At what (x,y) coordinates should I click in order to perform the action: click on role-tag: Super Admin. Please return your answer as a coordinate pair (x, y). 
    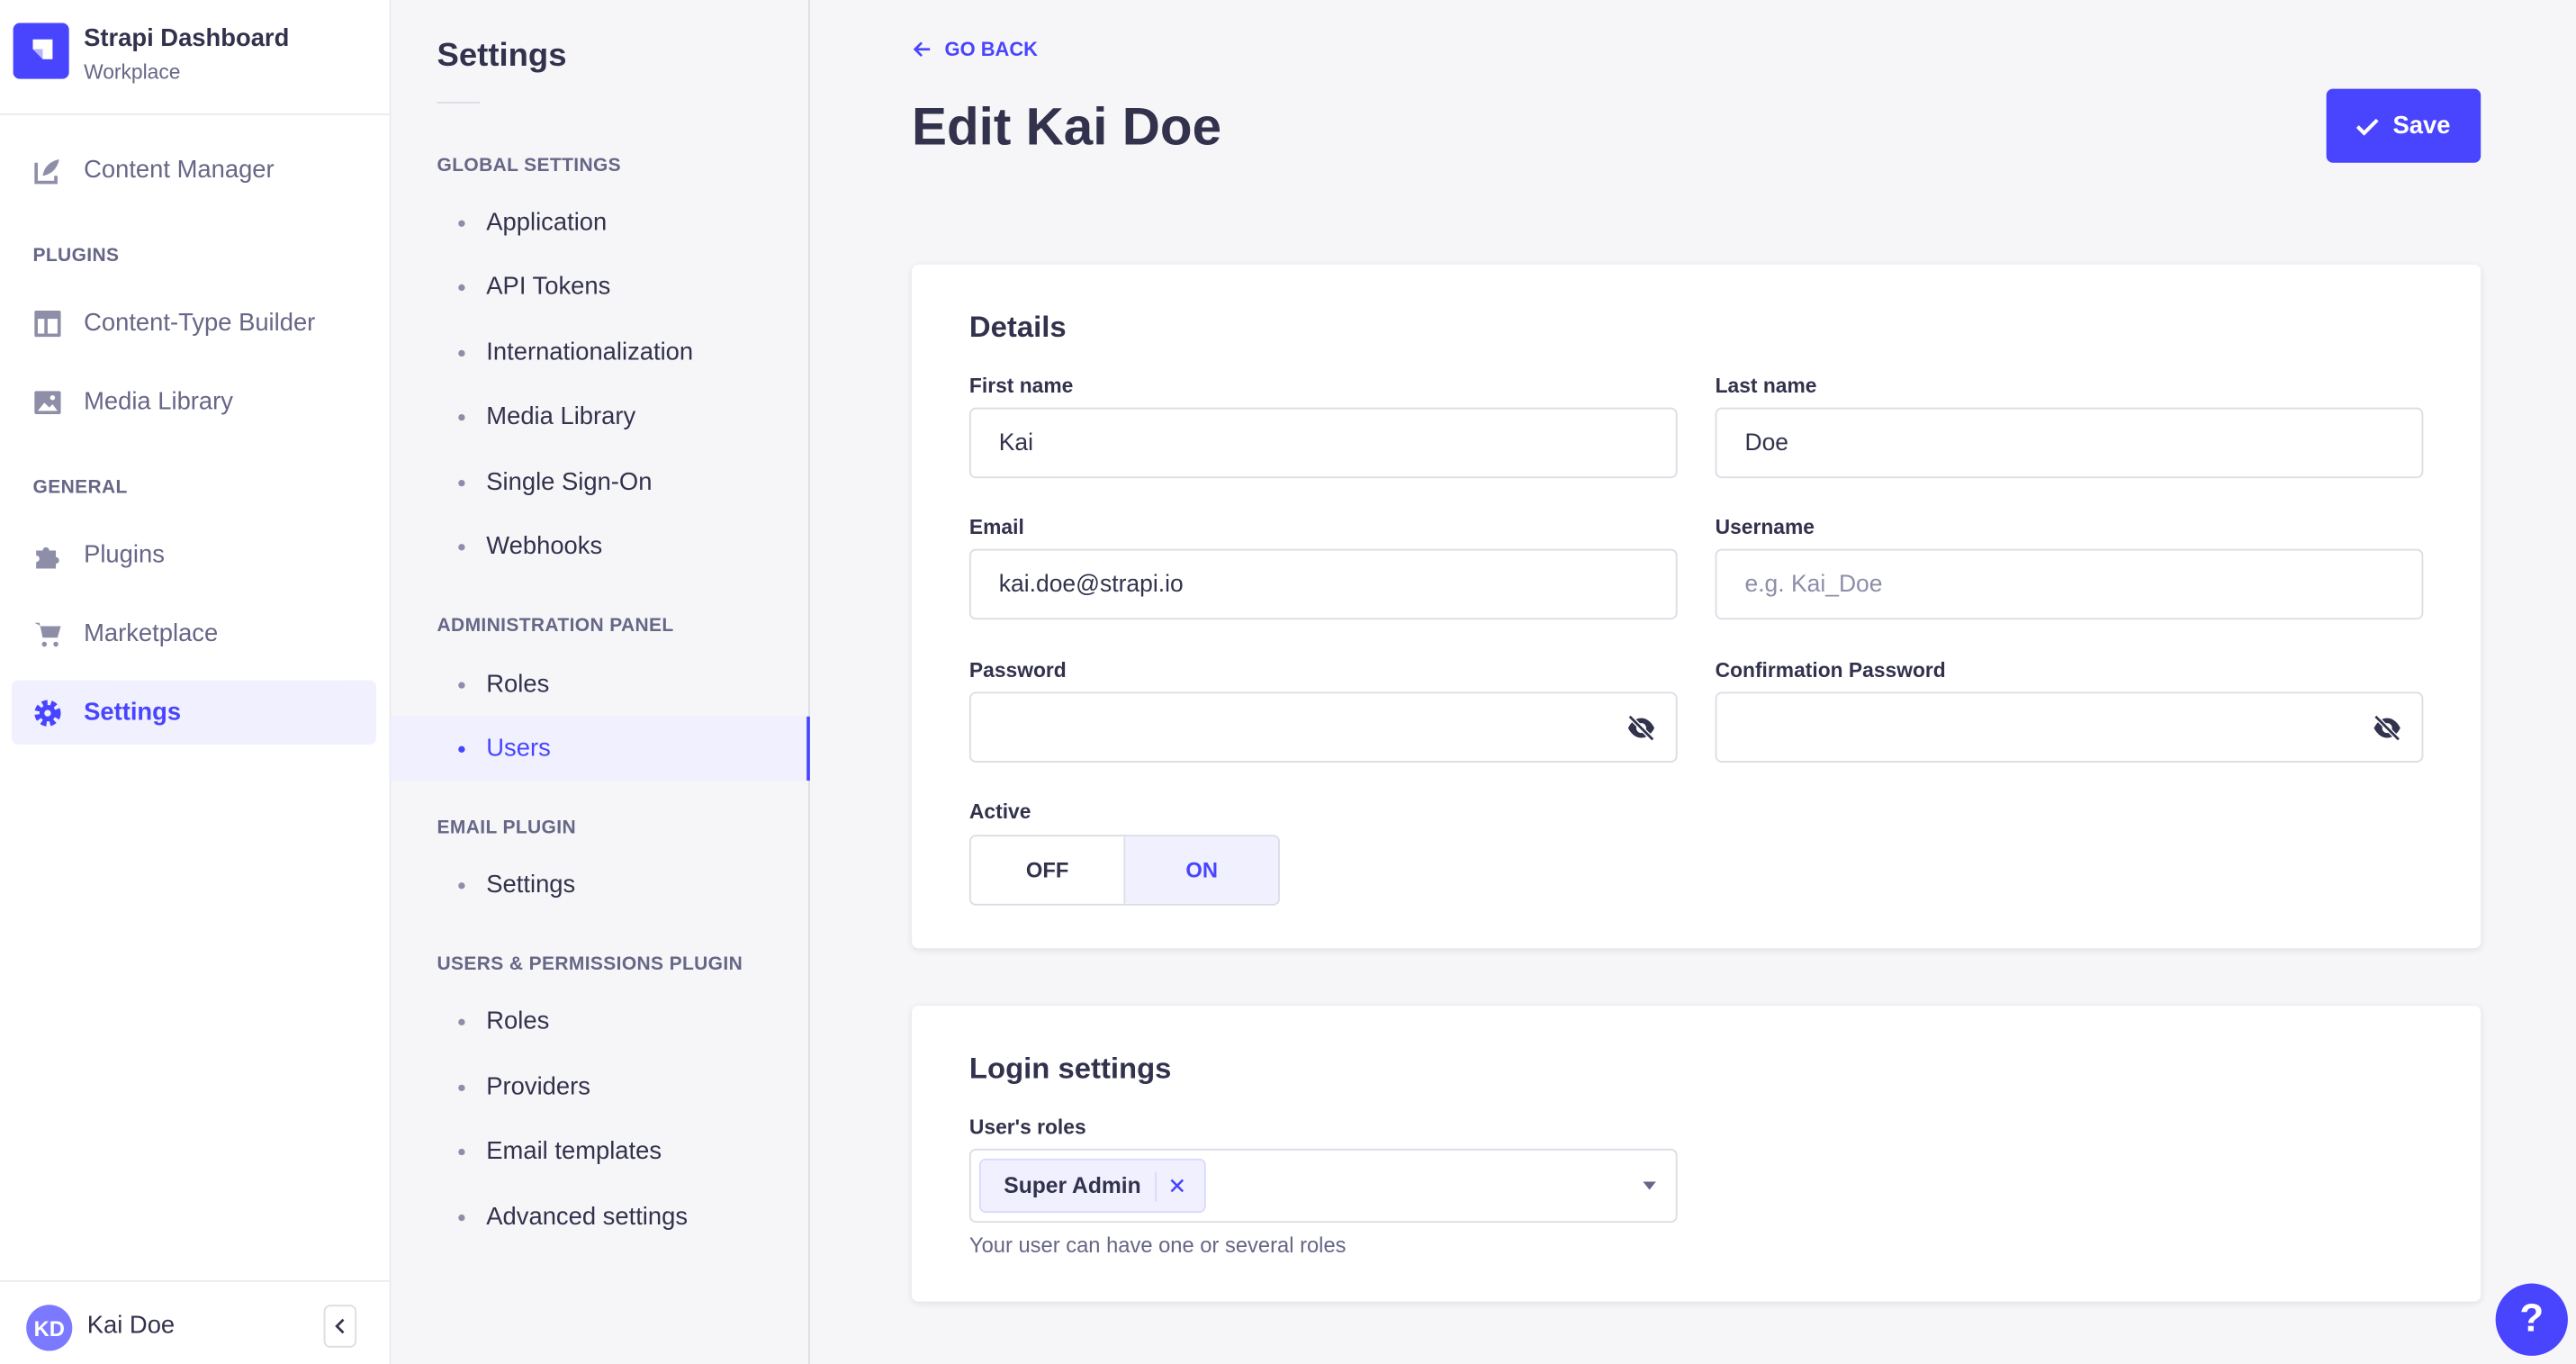
    Looking at the image, I should click on (1091, 1186).